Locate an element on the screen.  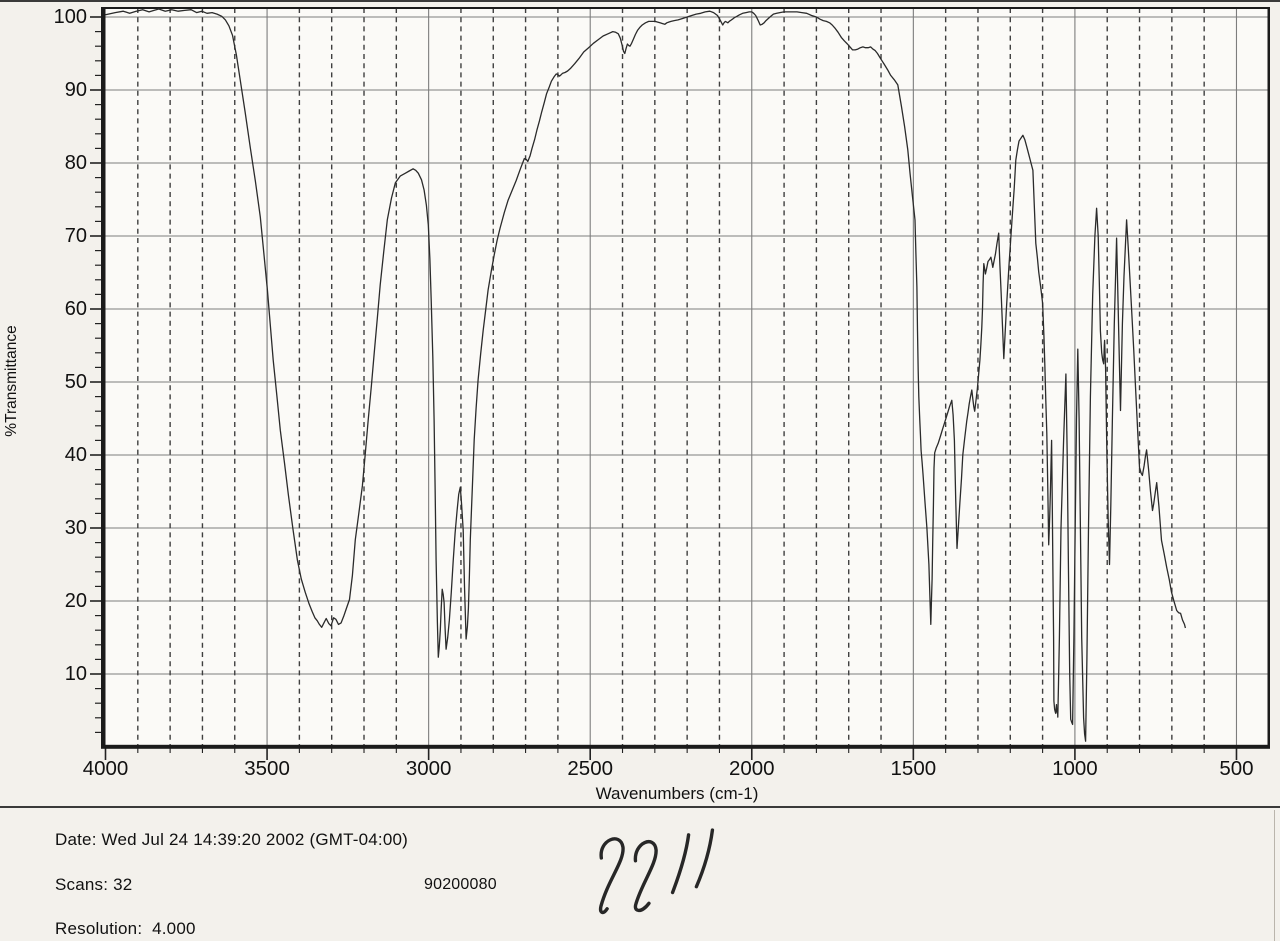
x-tick-label: 1500 is located at coordinates (914, 768).